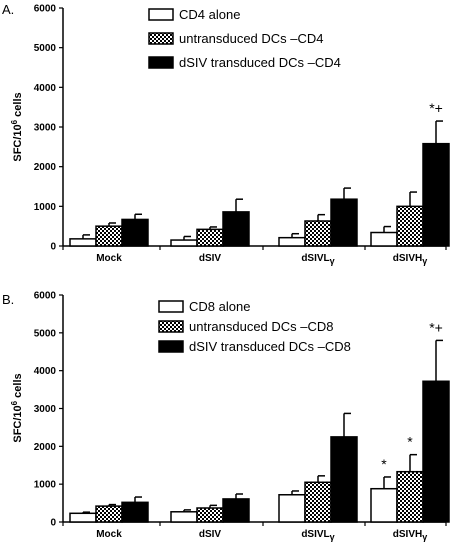 This screenshot has width=450, height=542. Describe the element at coordinates (270, 346) in the screenshot. I see `legend-entry: dSIV transduced DCs –CD8` at that location.